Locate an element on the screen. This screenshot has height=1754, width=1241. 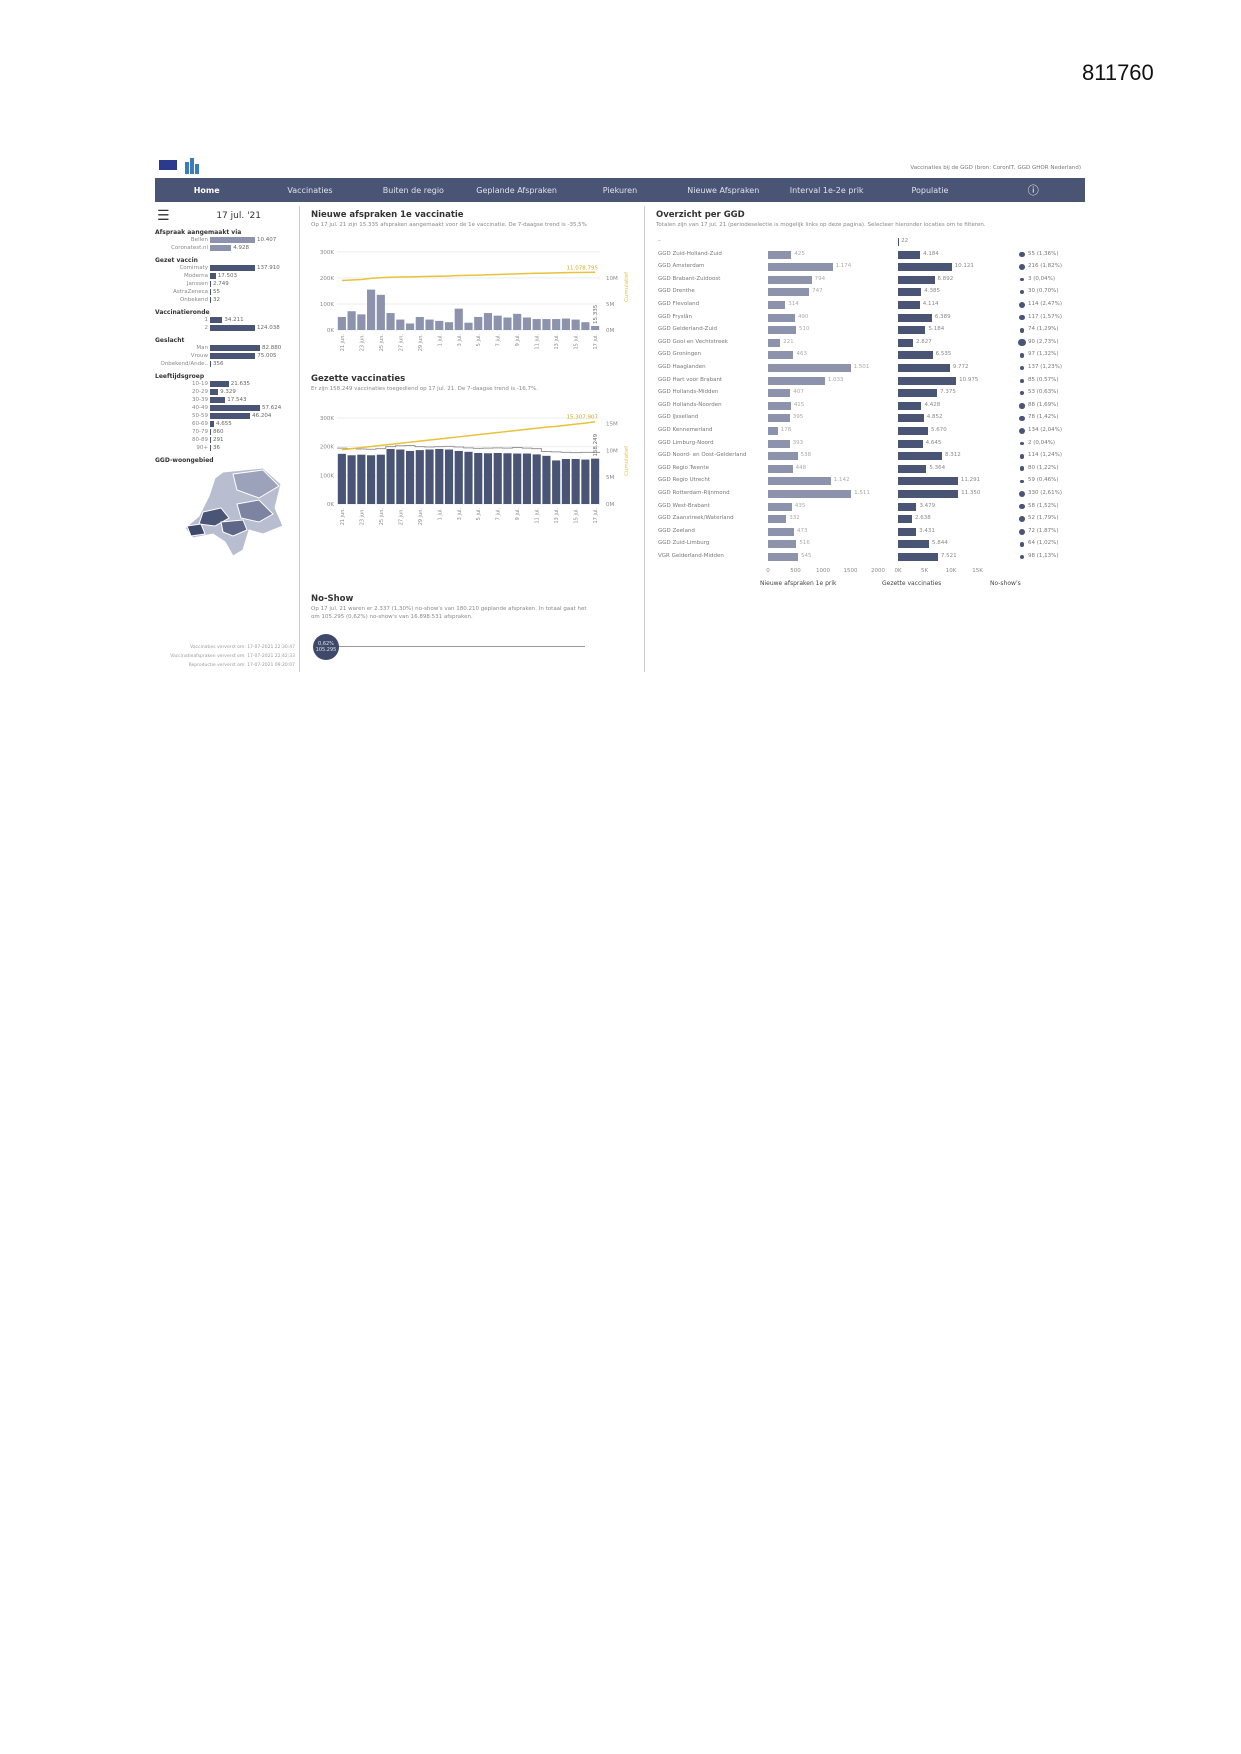
y2-axis-label: Cumulatief is located at coordinates (627, 460).